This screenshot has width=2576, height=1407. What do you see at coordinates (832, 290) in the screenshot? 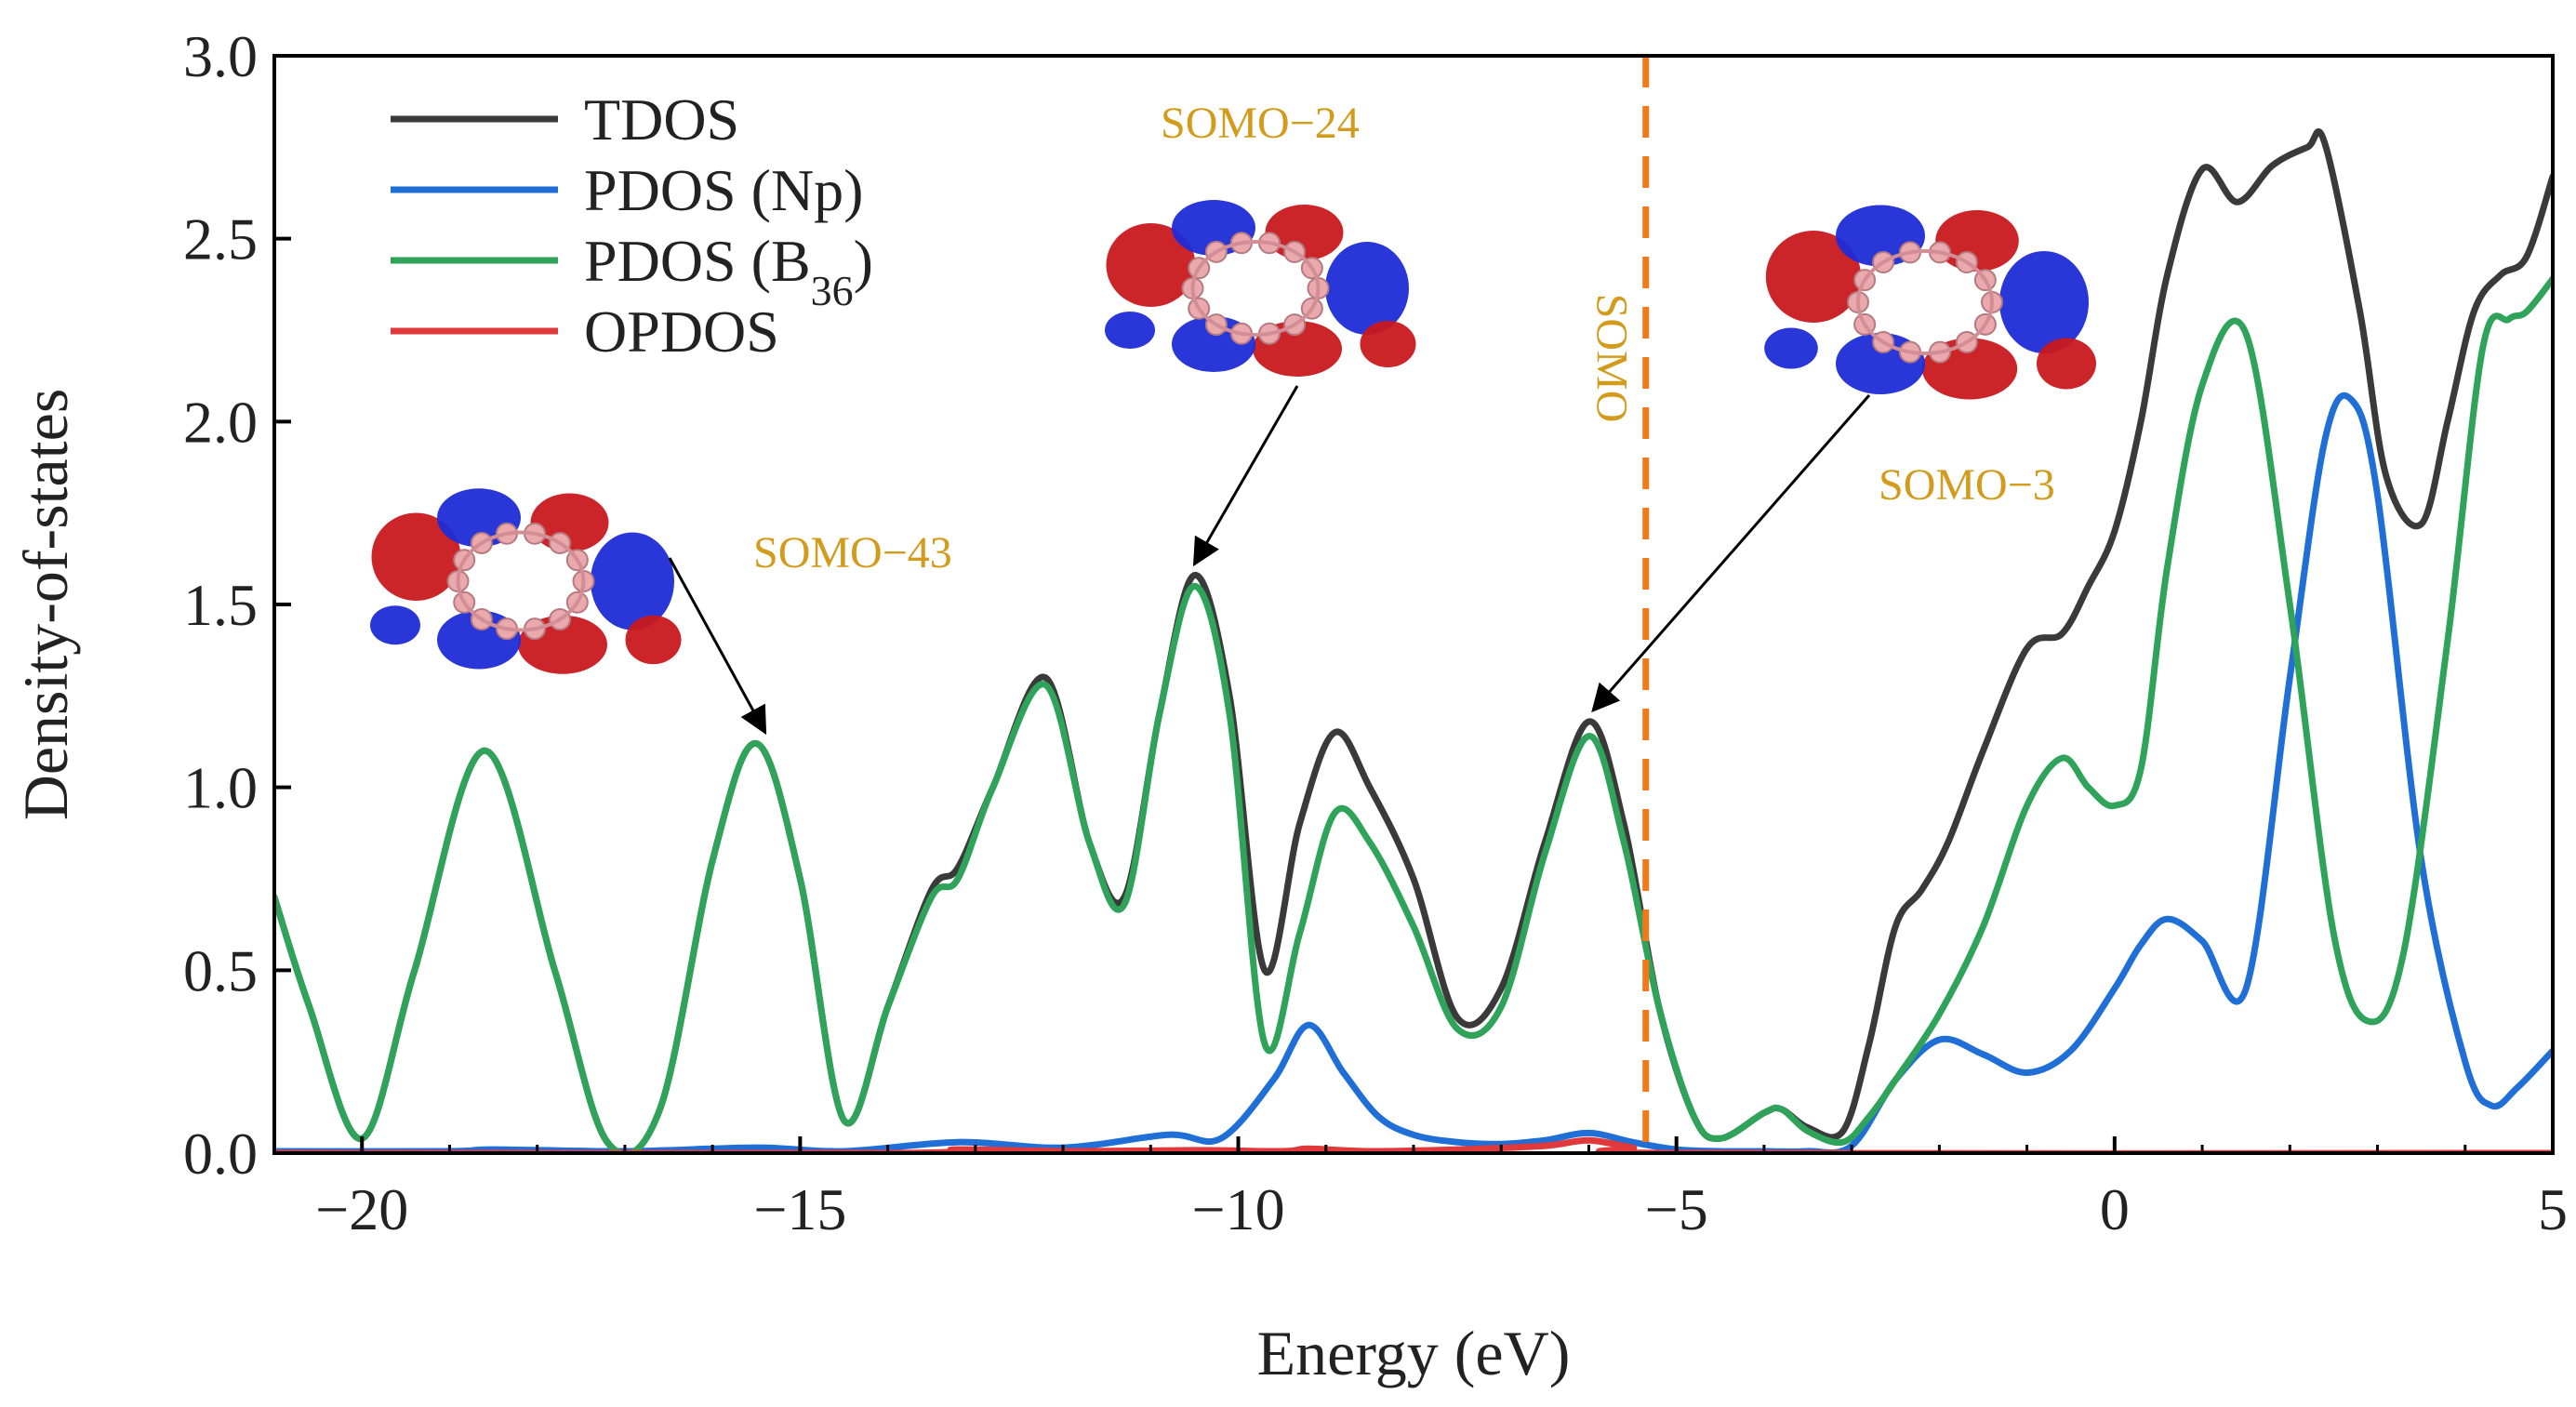
I see `legend-subscript: 36` at bounding box center [832, 290].